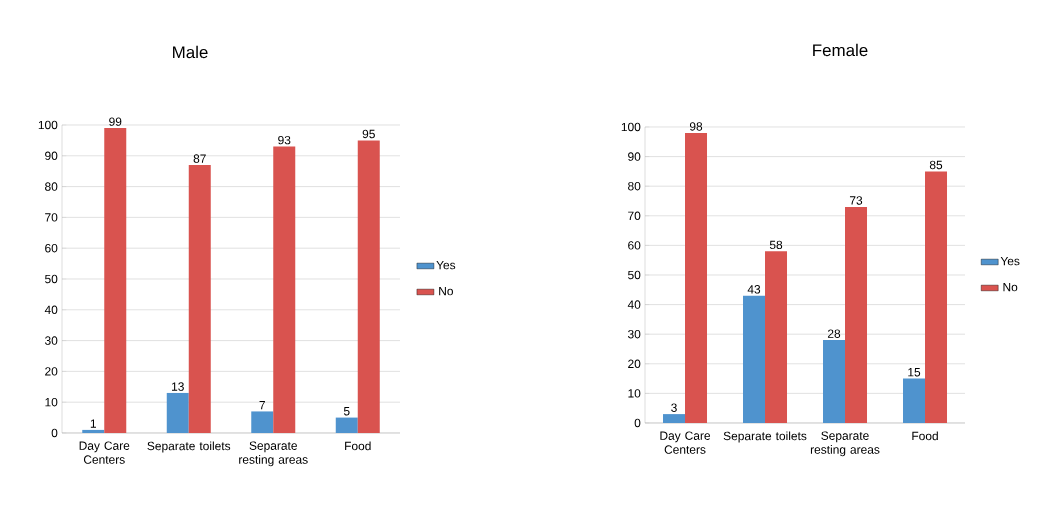  What do you see at coordinates (115, 121) in the screenshot?
I see `data-label: 99` at bounding box center [115, 121].